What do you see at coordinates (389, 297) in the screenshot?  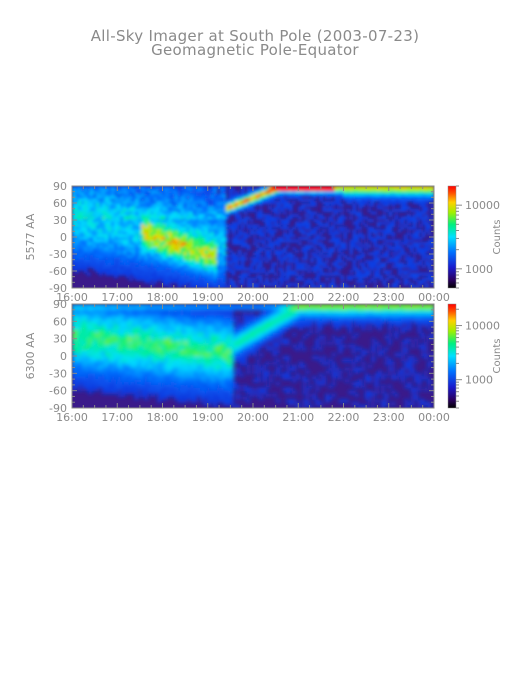 I see `panel-5577-xtick-label: 23:00` at bounding box center [389, 297].